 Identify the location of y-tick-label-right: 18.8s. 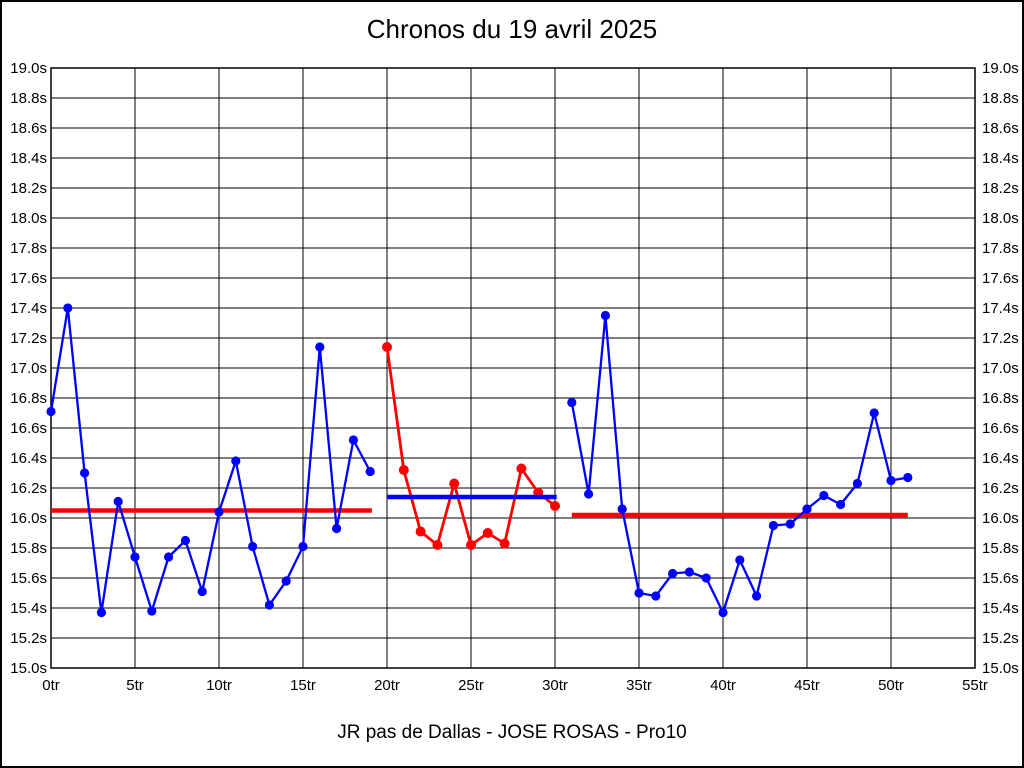
(1000, 98).